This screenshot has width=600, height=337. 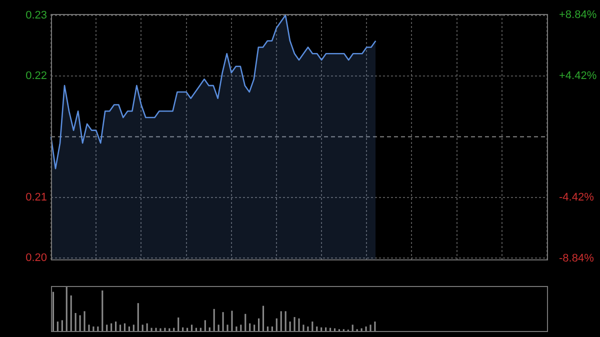 What do you see at coordinates (36, 258) in the screenshot?
I see `y-tick-label: 0.20` at bounding box center [36, 258].